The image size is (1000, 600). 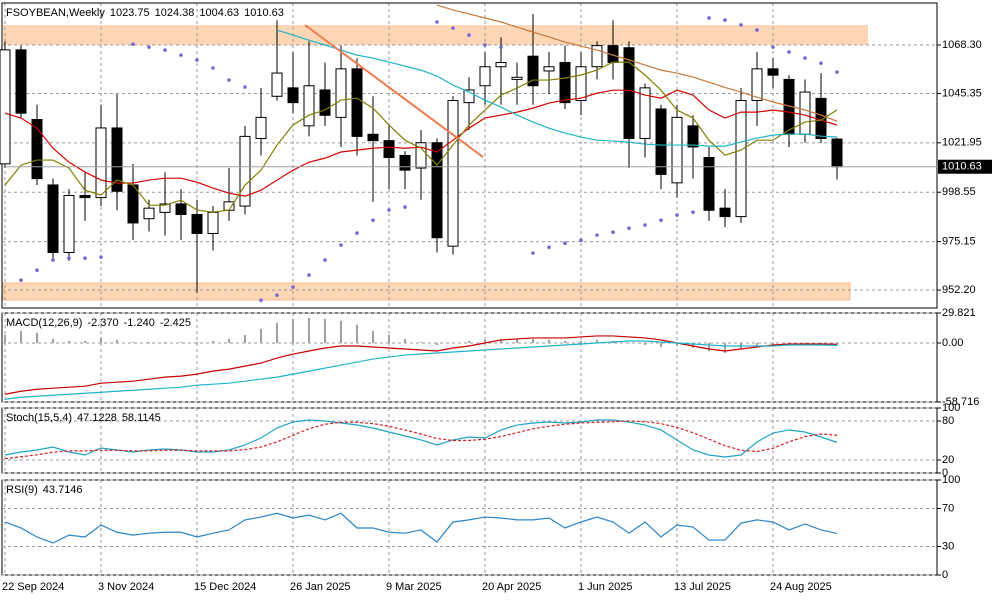 I want to click on panel-header: RSI(9) 43.7146, so click(x=44, y=490).